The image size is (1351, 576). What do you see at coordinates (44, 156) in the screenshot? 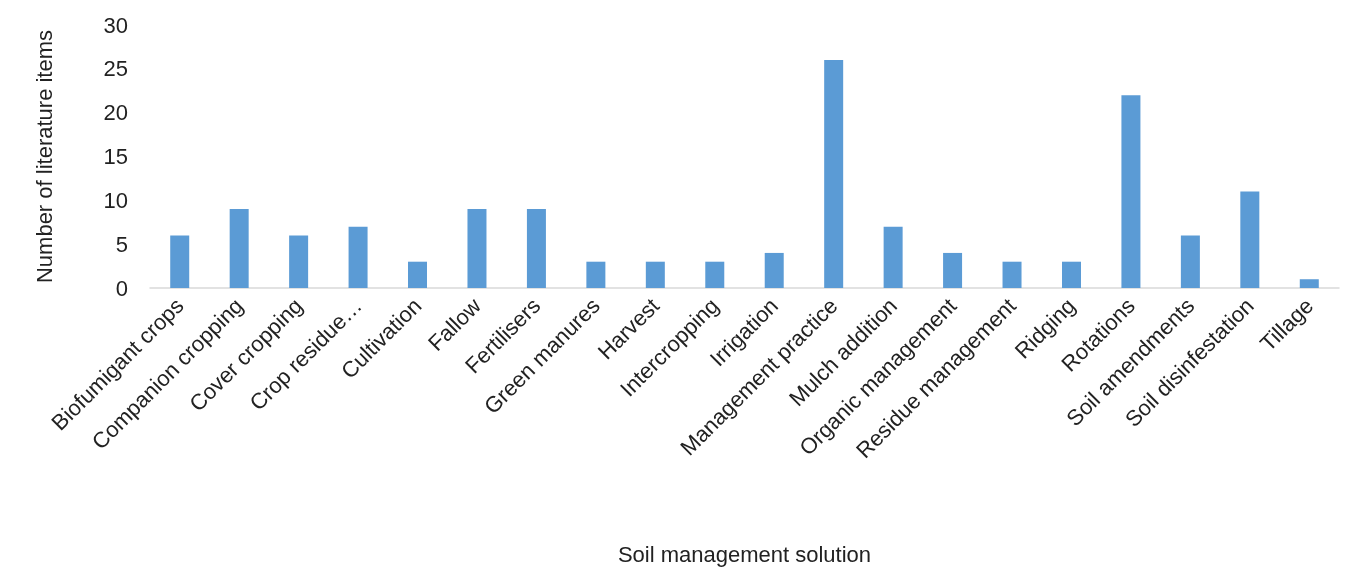
I see `y-axis-title: Number of literature items` at bounding box center [44, 156].